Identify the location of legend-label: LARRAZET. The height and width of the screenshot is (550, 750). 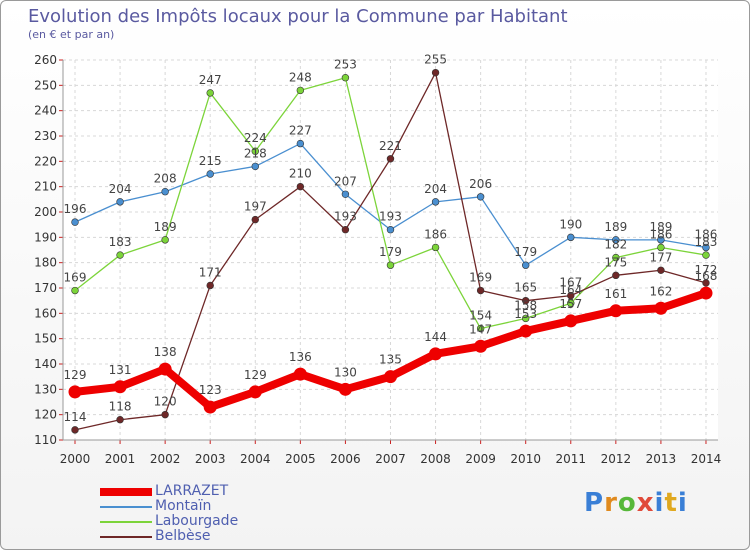
(192, 491).